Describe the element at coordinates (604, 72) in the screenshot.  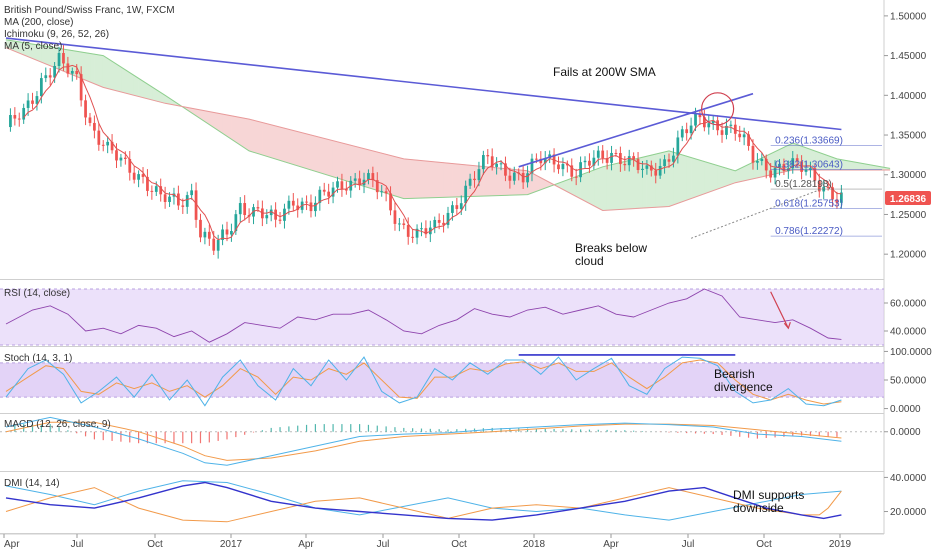
I see `annotation-fails-200w: Fails at 200W SMA` at that location.